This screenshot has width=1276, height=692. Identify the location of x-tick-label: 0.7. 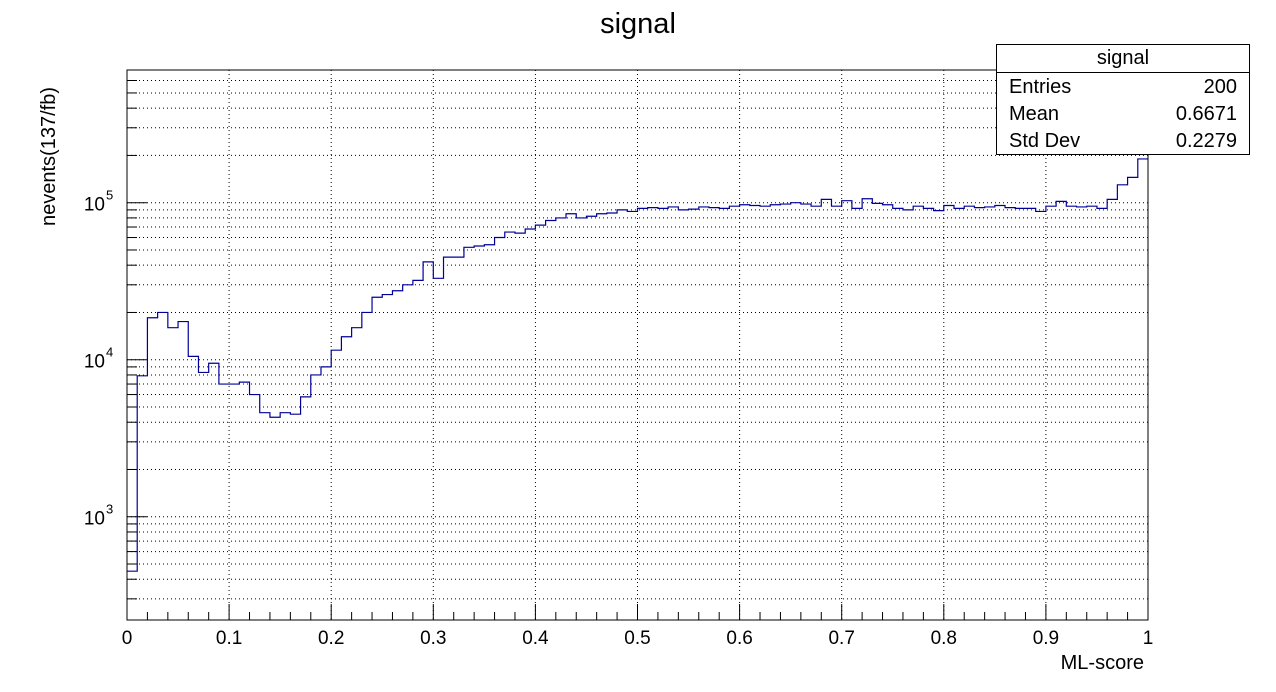
(841, 638).